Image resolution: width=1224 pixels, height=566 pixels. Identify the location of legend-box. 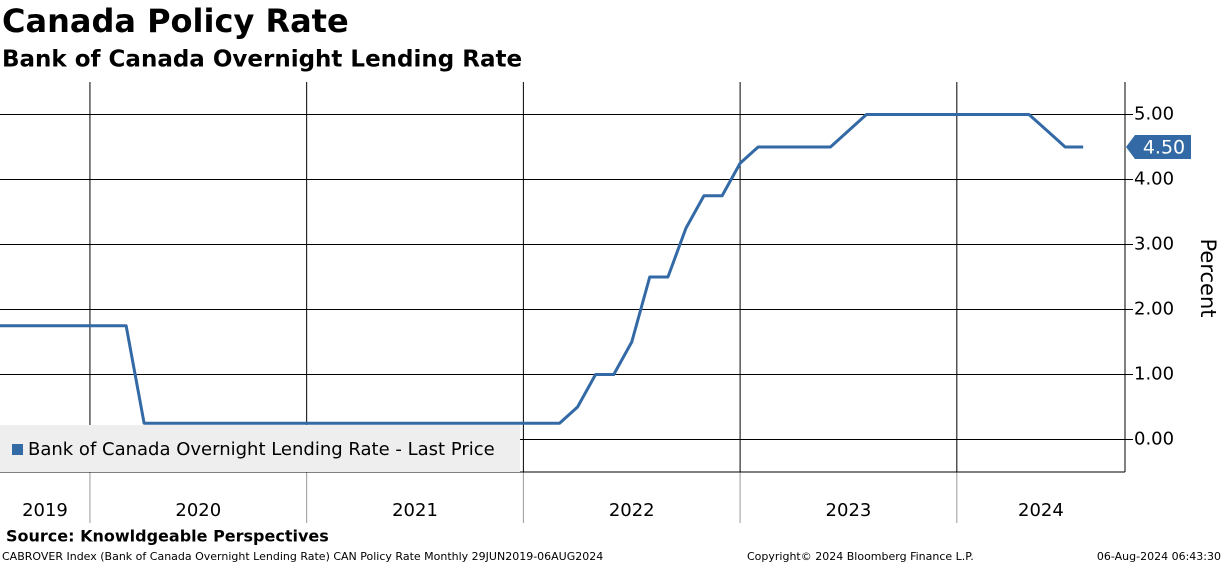
(260, 448).